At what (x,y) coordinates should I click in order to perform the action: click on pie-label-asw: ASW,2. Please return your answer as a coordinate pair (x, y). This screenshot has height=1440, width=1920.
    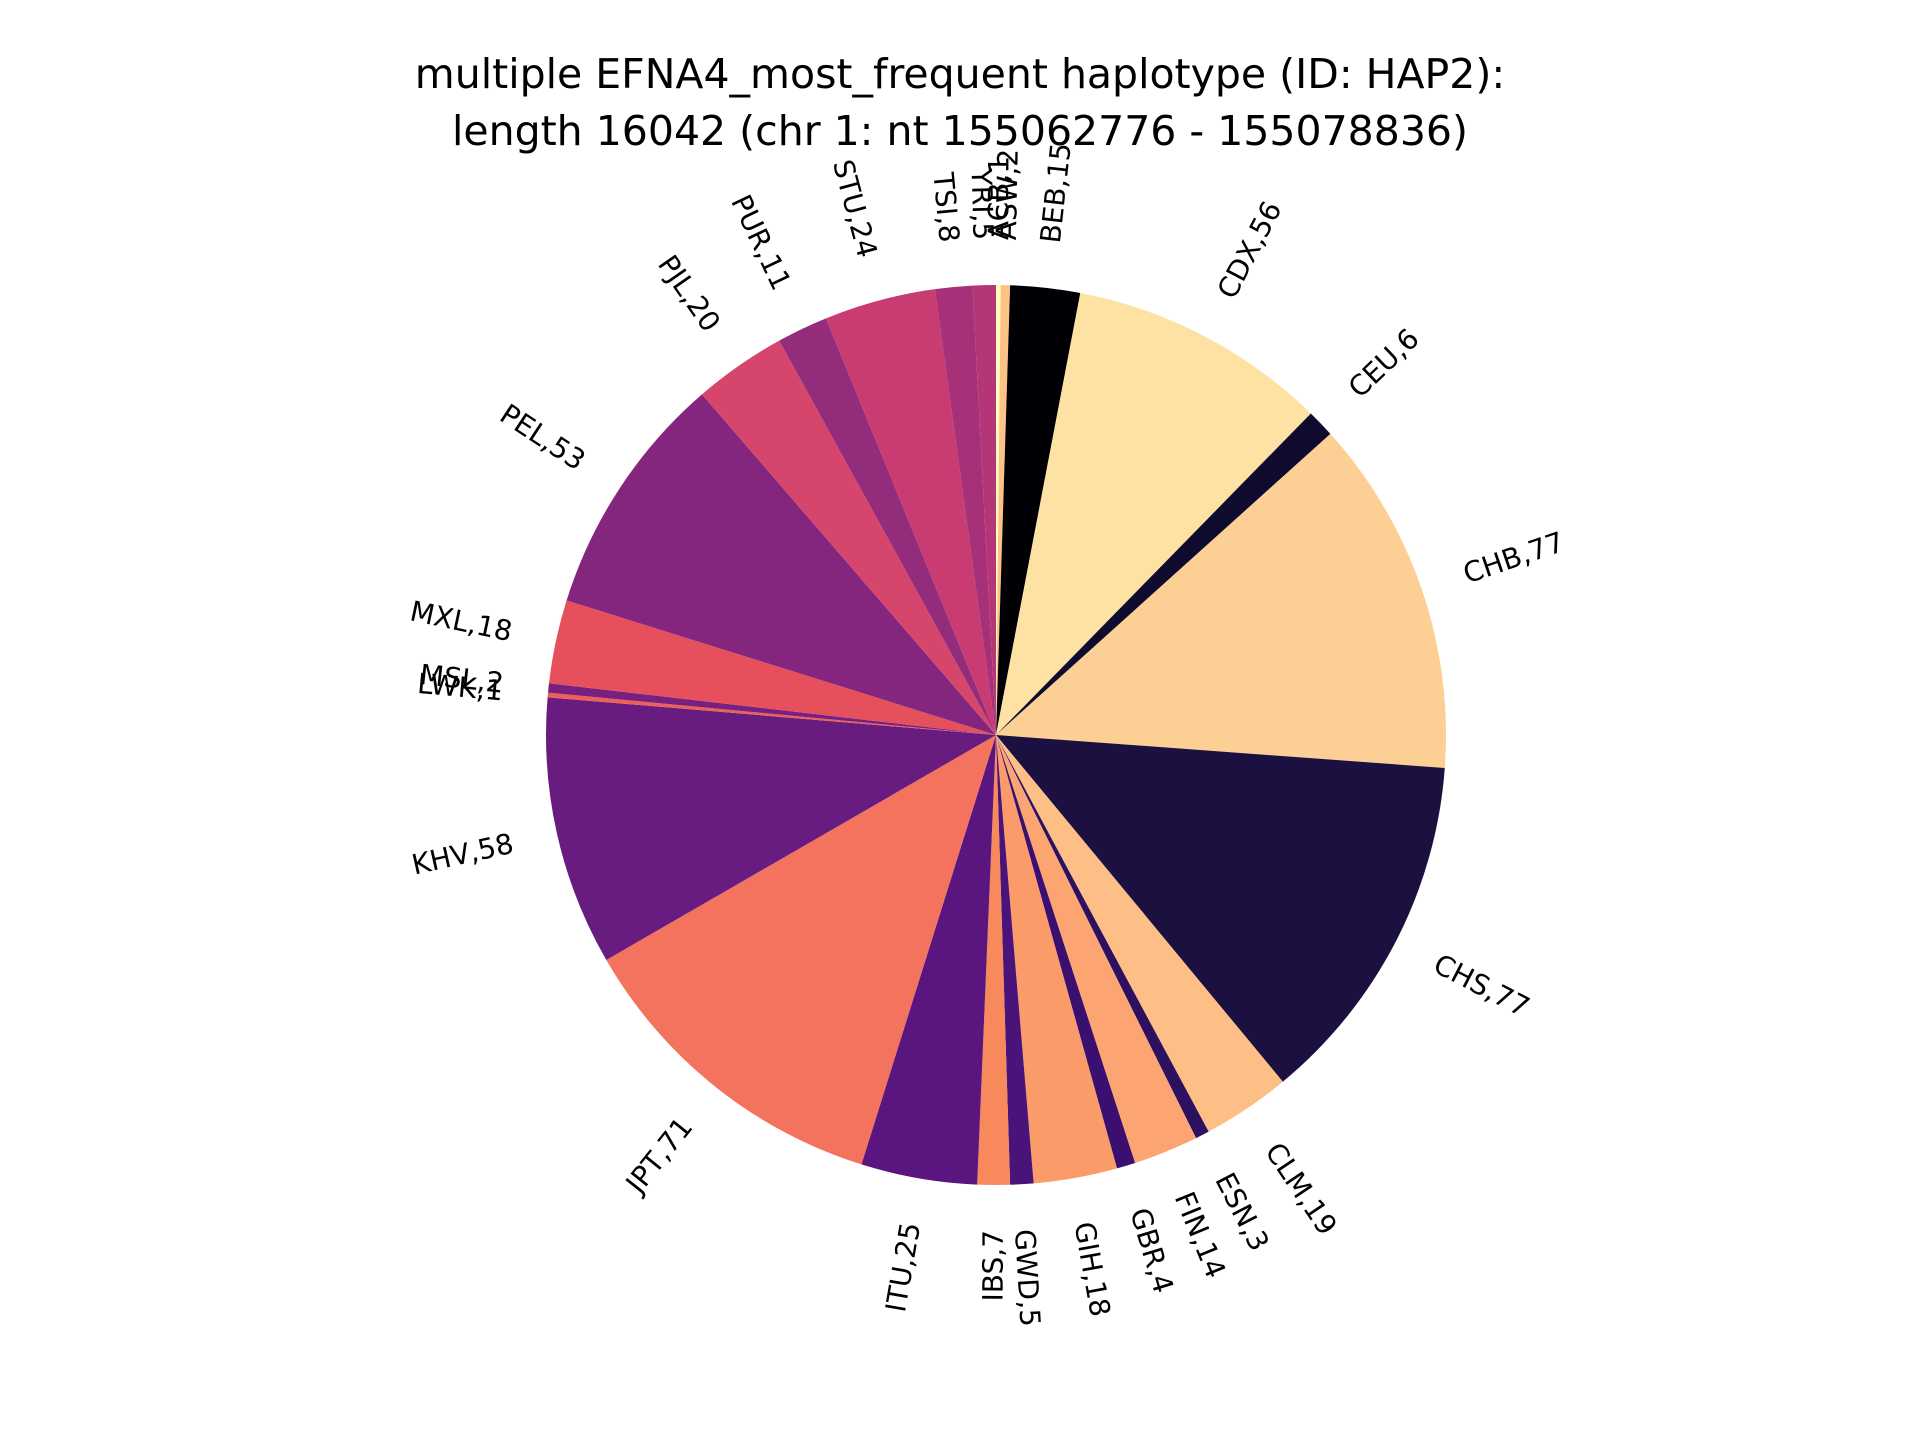
    Looking at the image, I should click on (1007, 194).